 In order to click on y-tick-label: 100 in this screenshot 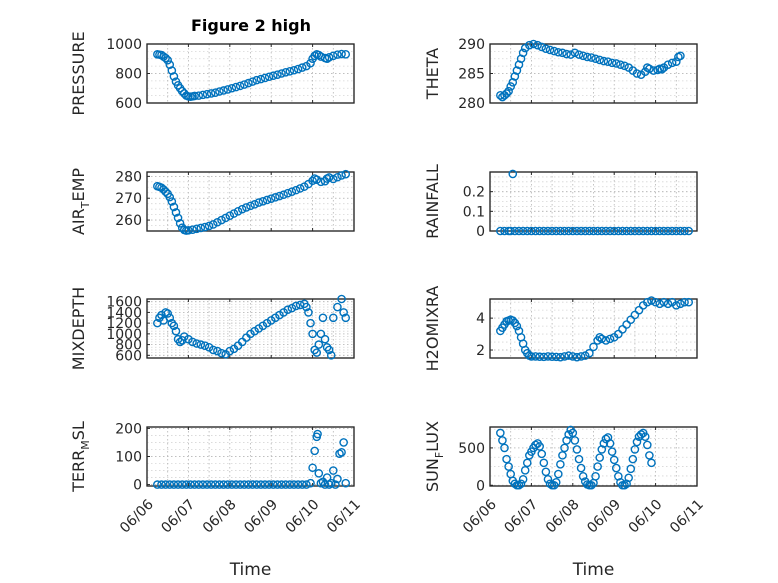, I will do `click(128, 458)`.